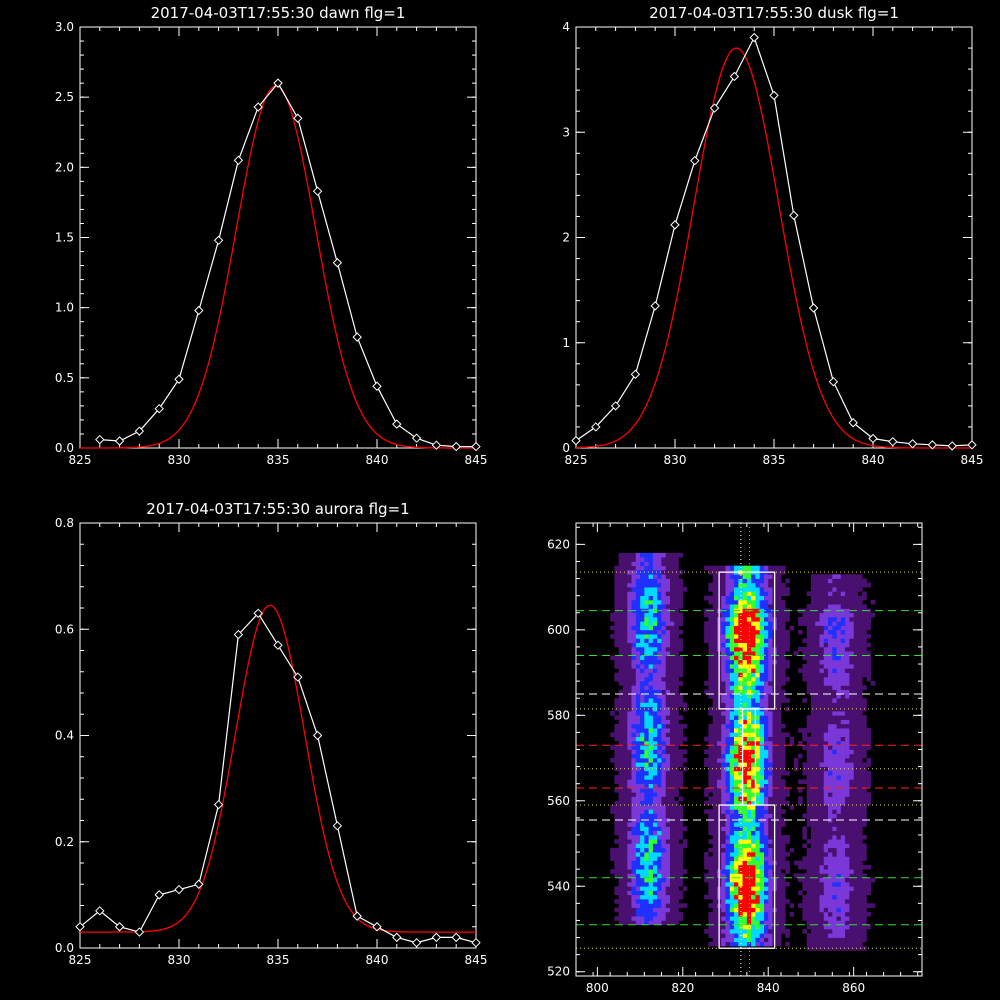 The height and width of the screenshot is (1000, 1000). Describe the element at coordinates (357, 337) in the screenshot. I see `data-point-marker` at that location.